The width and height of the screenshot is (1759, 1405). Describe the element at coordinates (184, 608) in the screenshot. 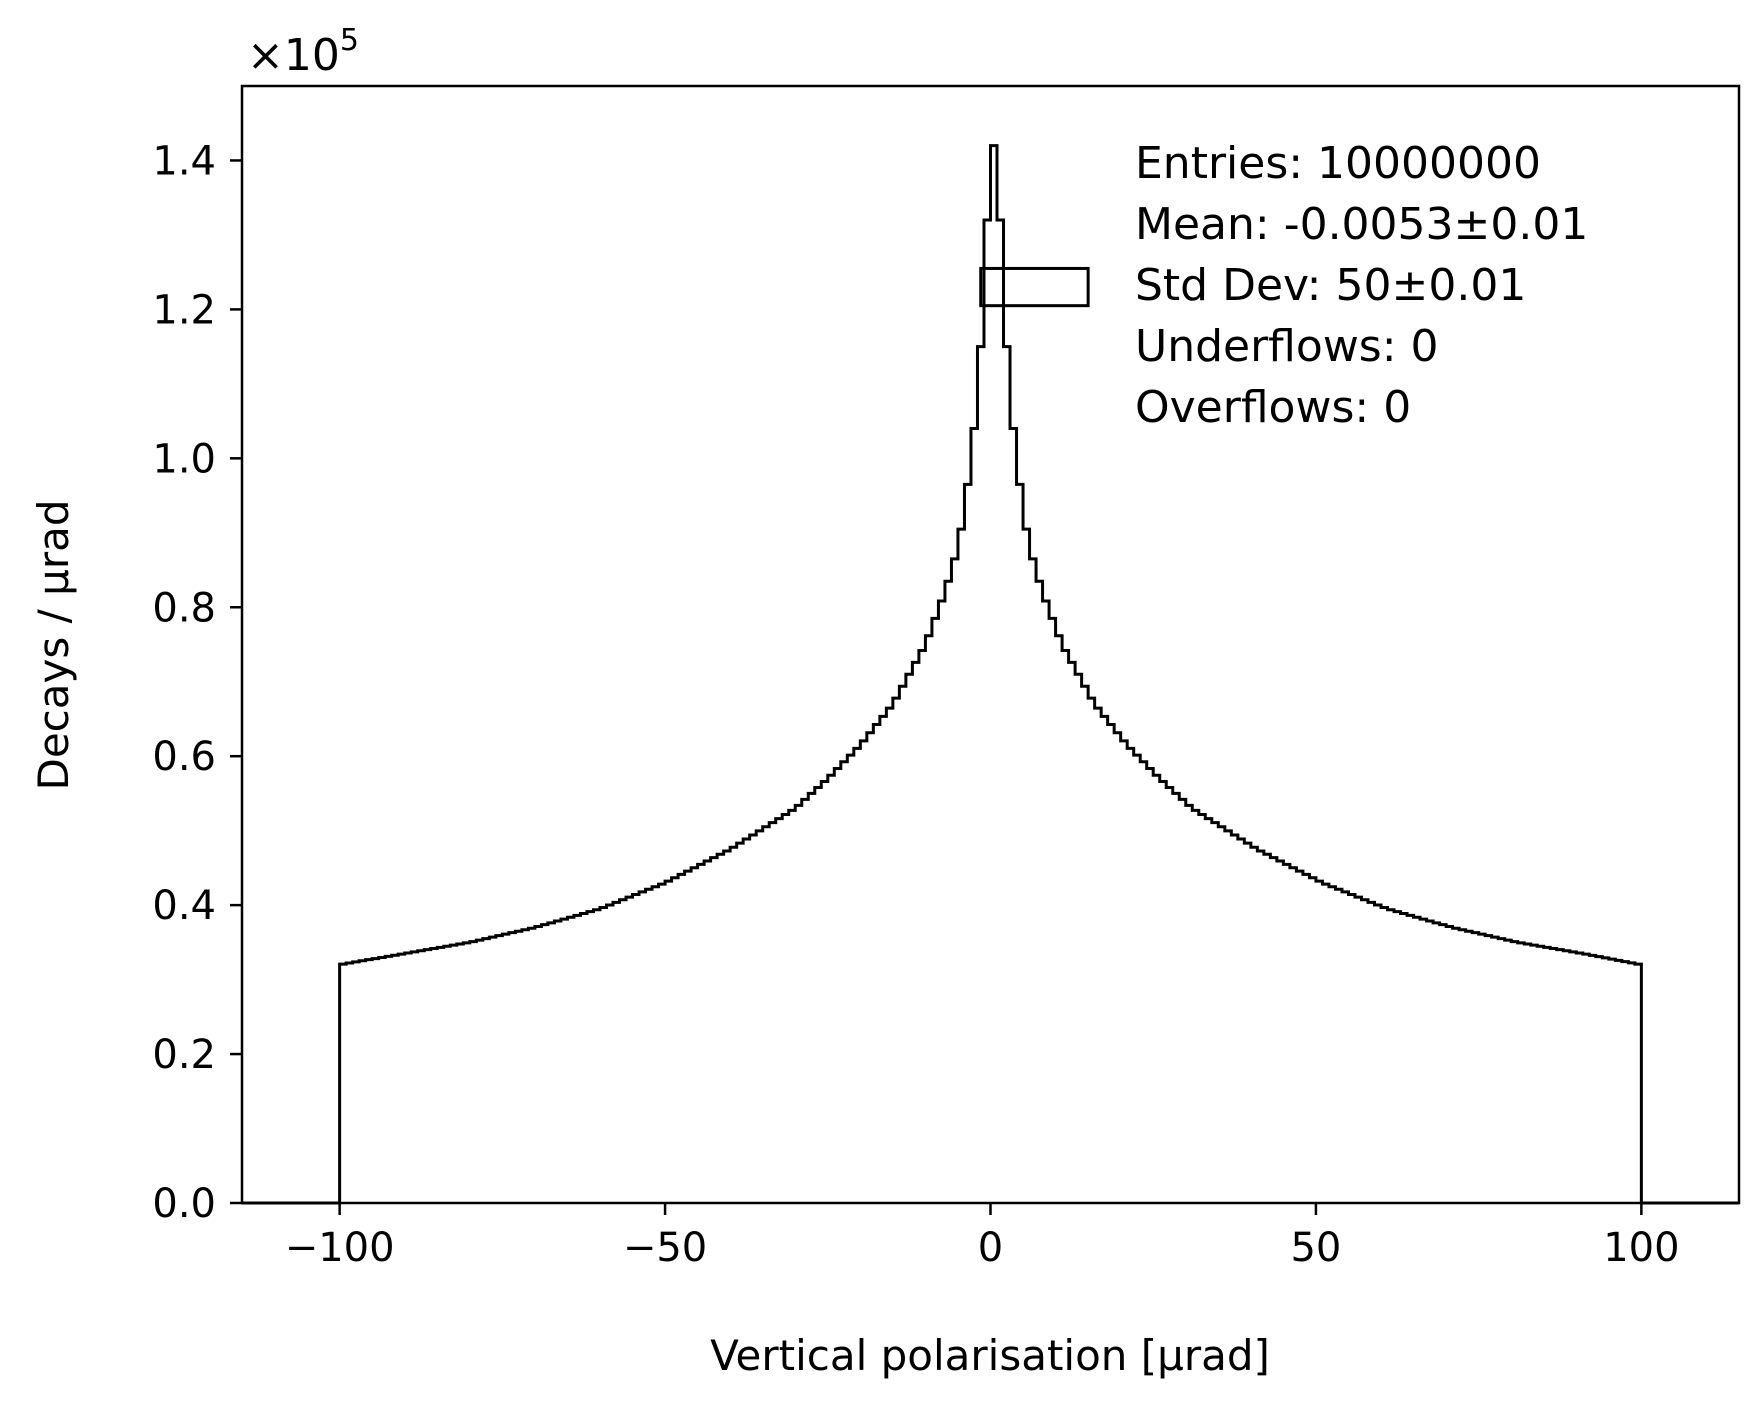

I see `y-tick-label: 0.8` at that location.